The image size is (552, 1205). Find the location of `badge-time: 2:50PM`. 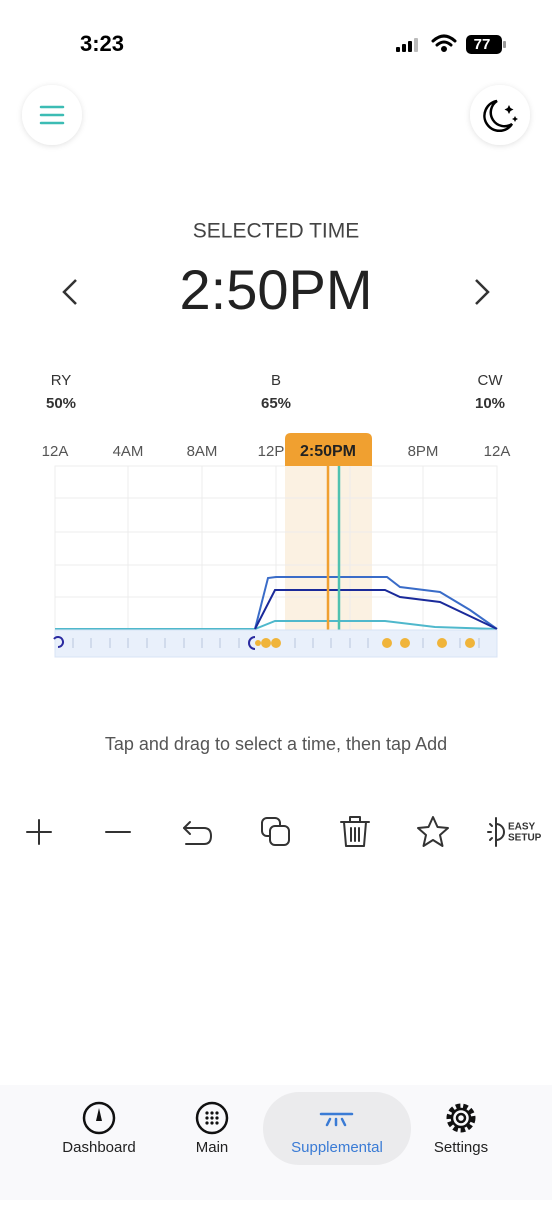

badge-time: 2:50PM is located at coordinates (328, 451).